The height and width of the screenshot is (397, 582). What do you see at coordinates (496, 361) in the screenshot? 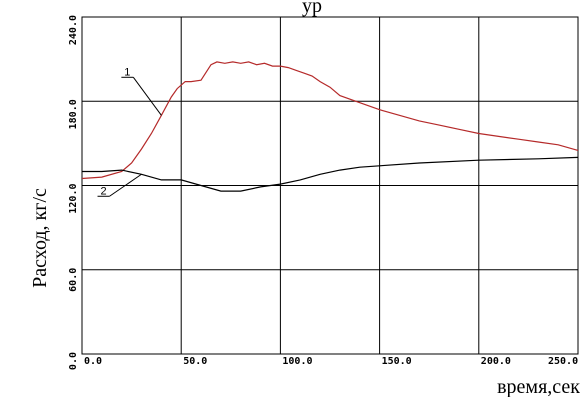
I see `x-tick-label: 200.0` at bounding box center [496, 361].